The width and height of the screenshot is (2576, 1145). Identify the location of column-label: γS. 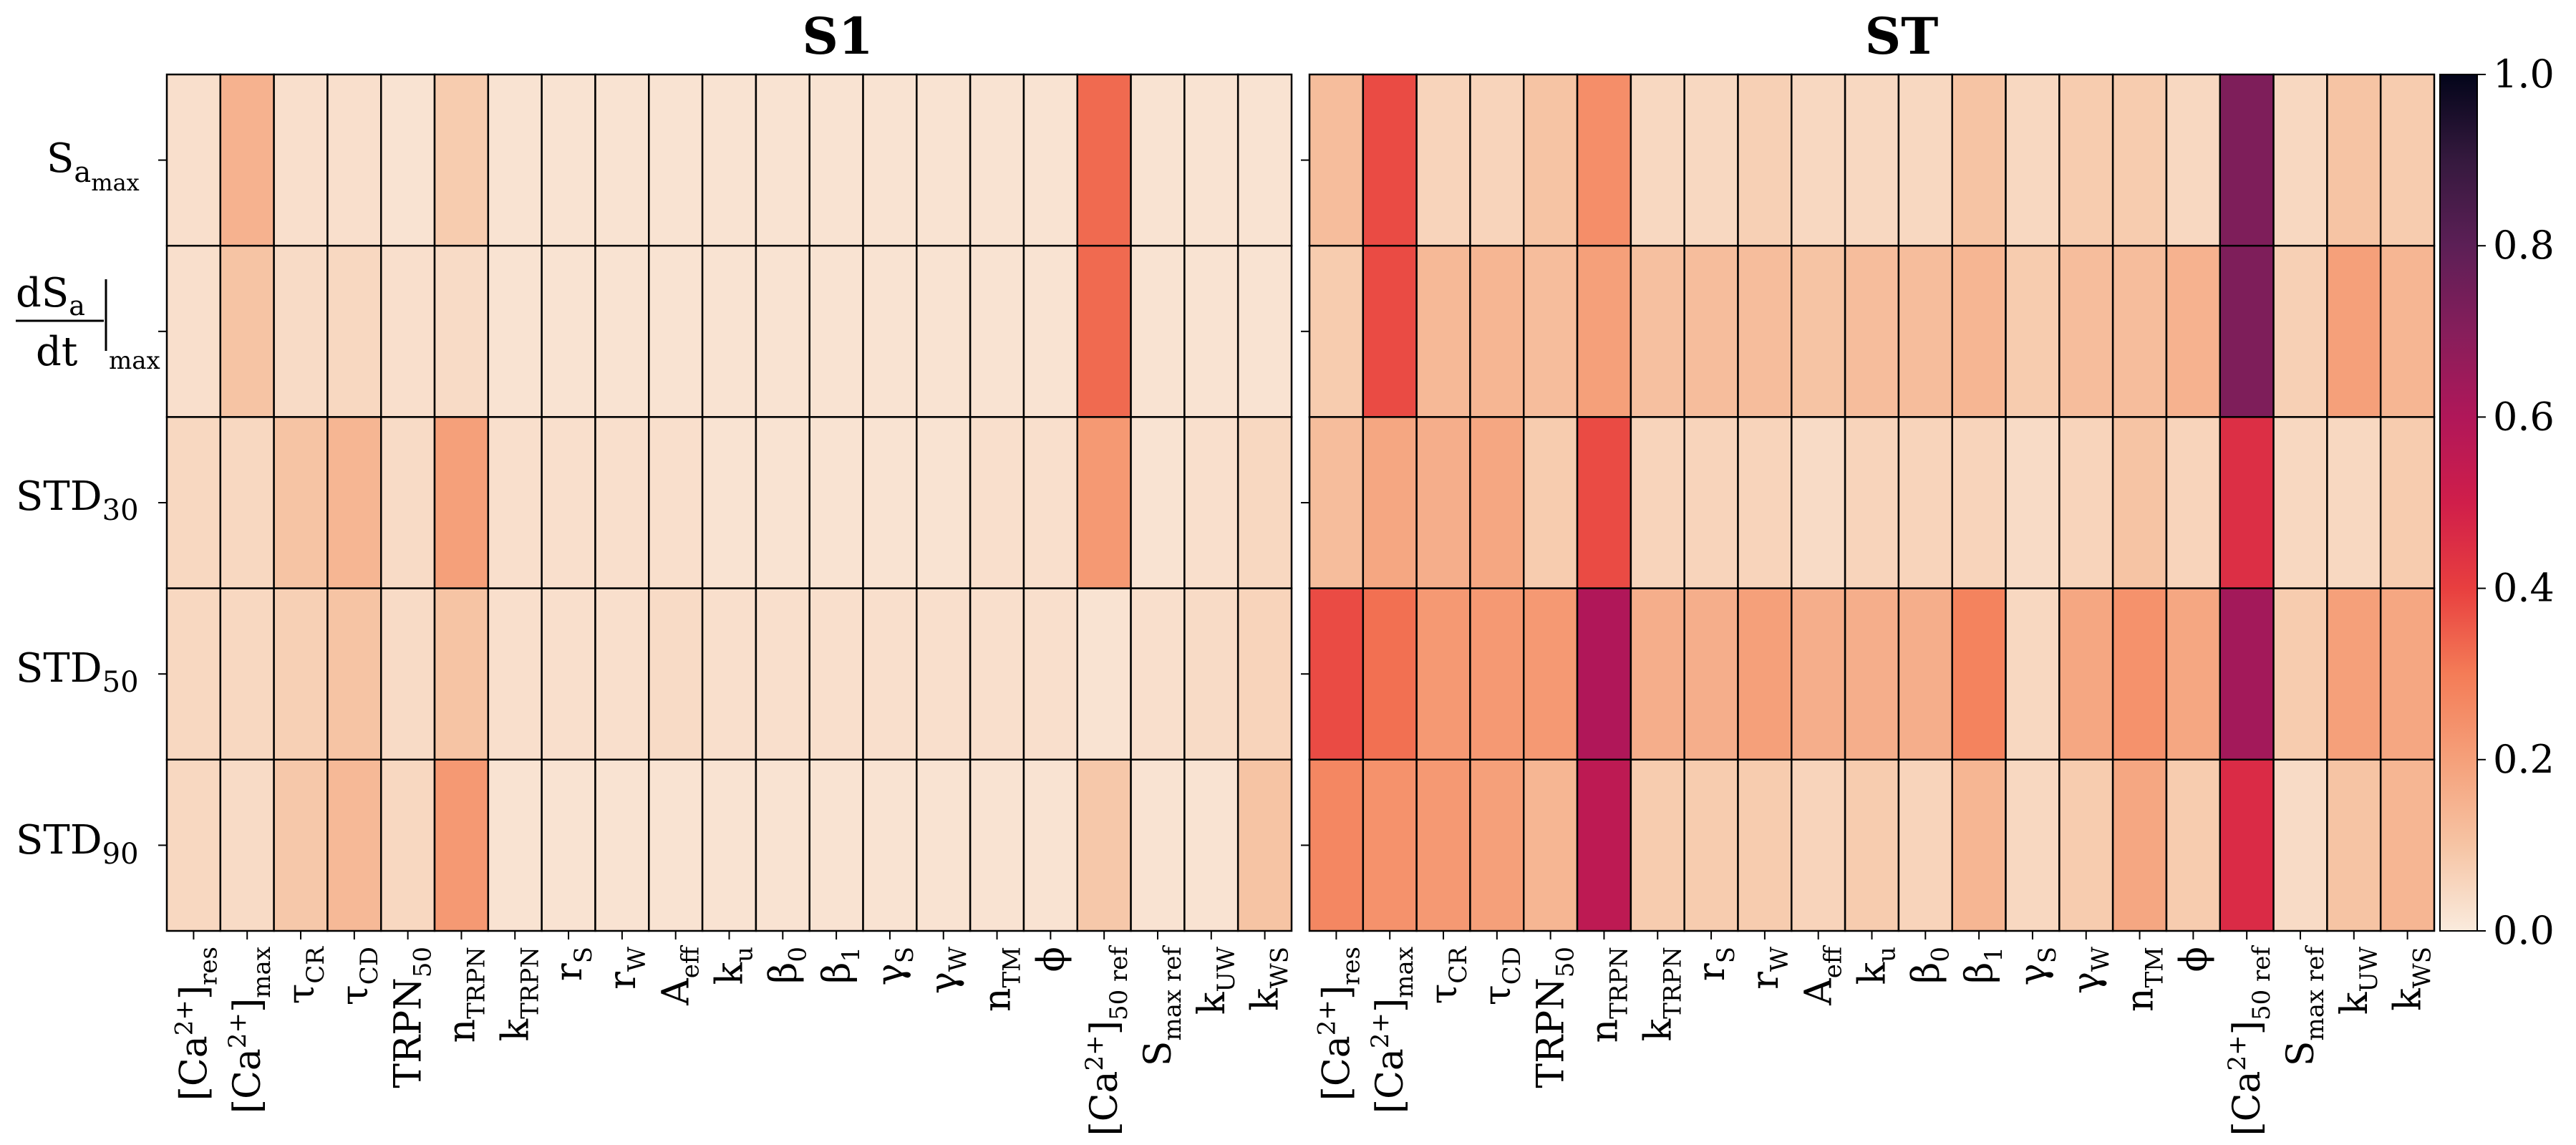
(2037, 966).